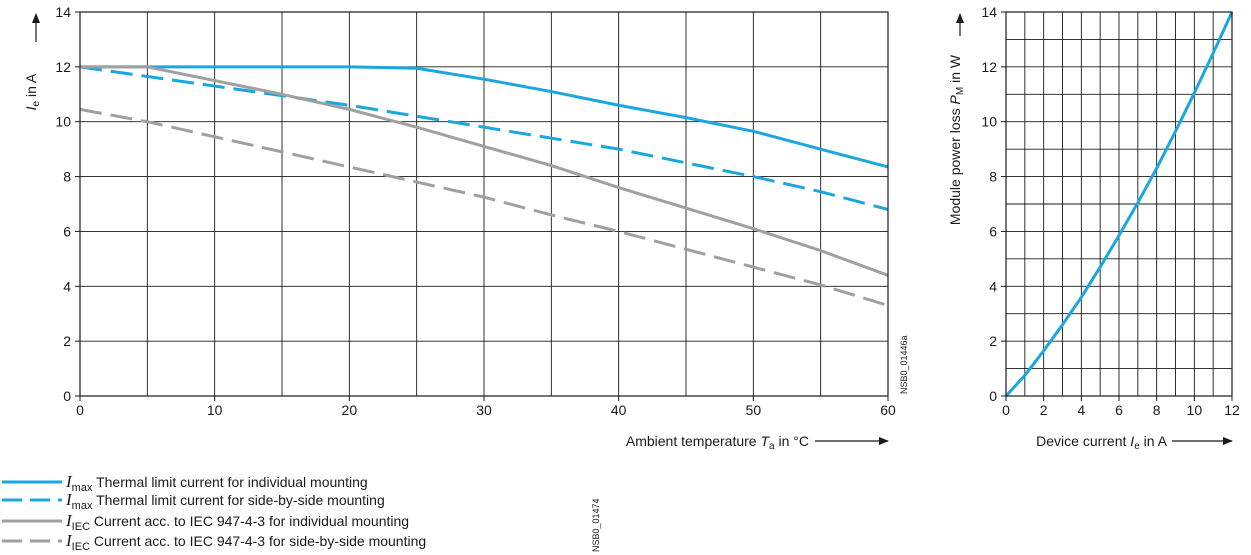  What do you see at coordinates (1083, 441) in the screenshot?
I see `c2-x-axis-main: Device current` at bounding box center [1083, 441].